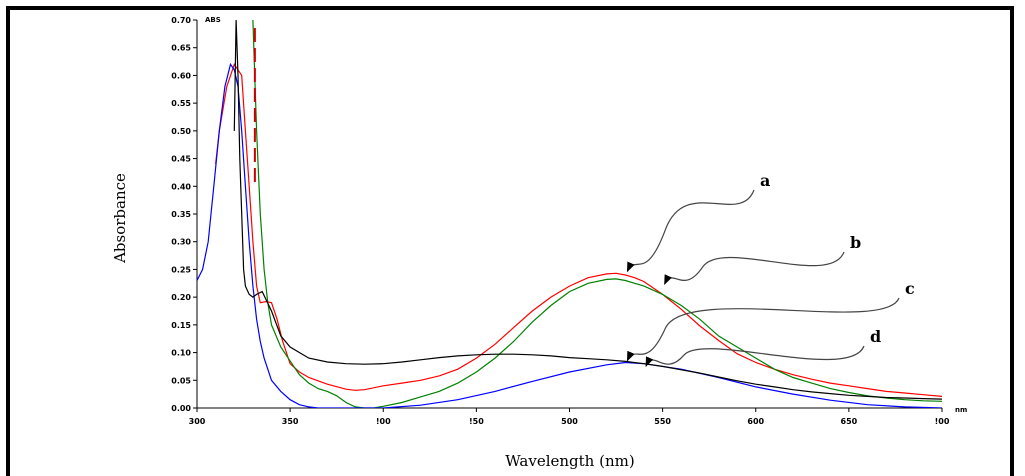  Describe the element at coordinates (181, 408) in the screenshot. I see `y-tick-label: 0.00` at that location.